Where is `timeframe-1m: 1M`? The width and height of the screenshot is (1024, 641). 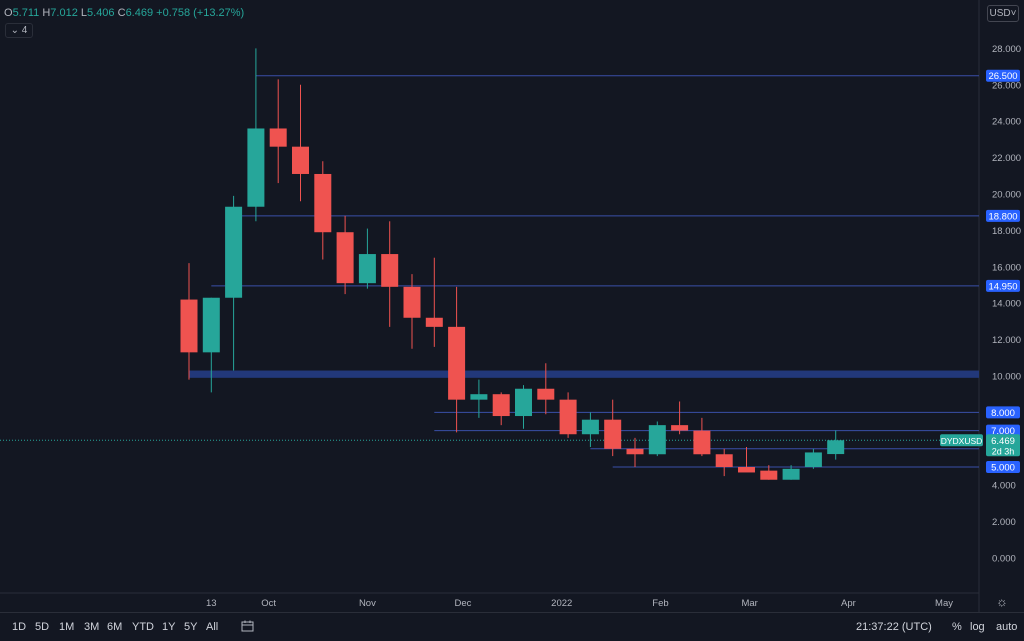
timeframe-1m: 1M is located at coordinates (67, 627).